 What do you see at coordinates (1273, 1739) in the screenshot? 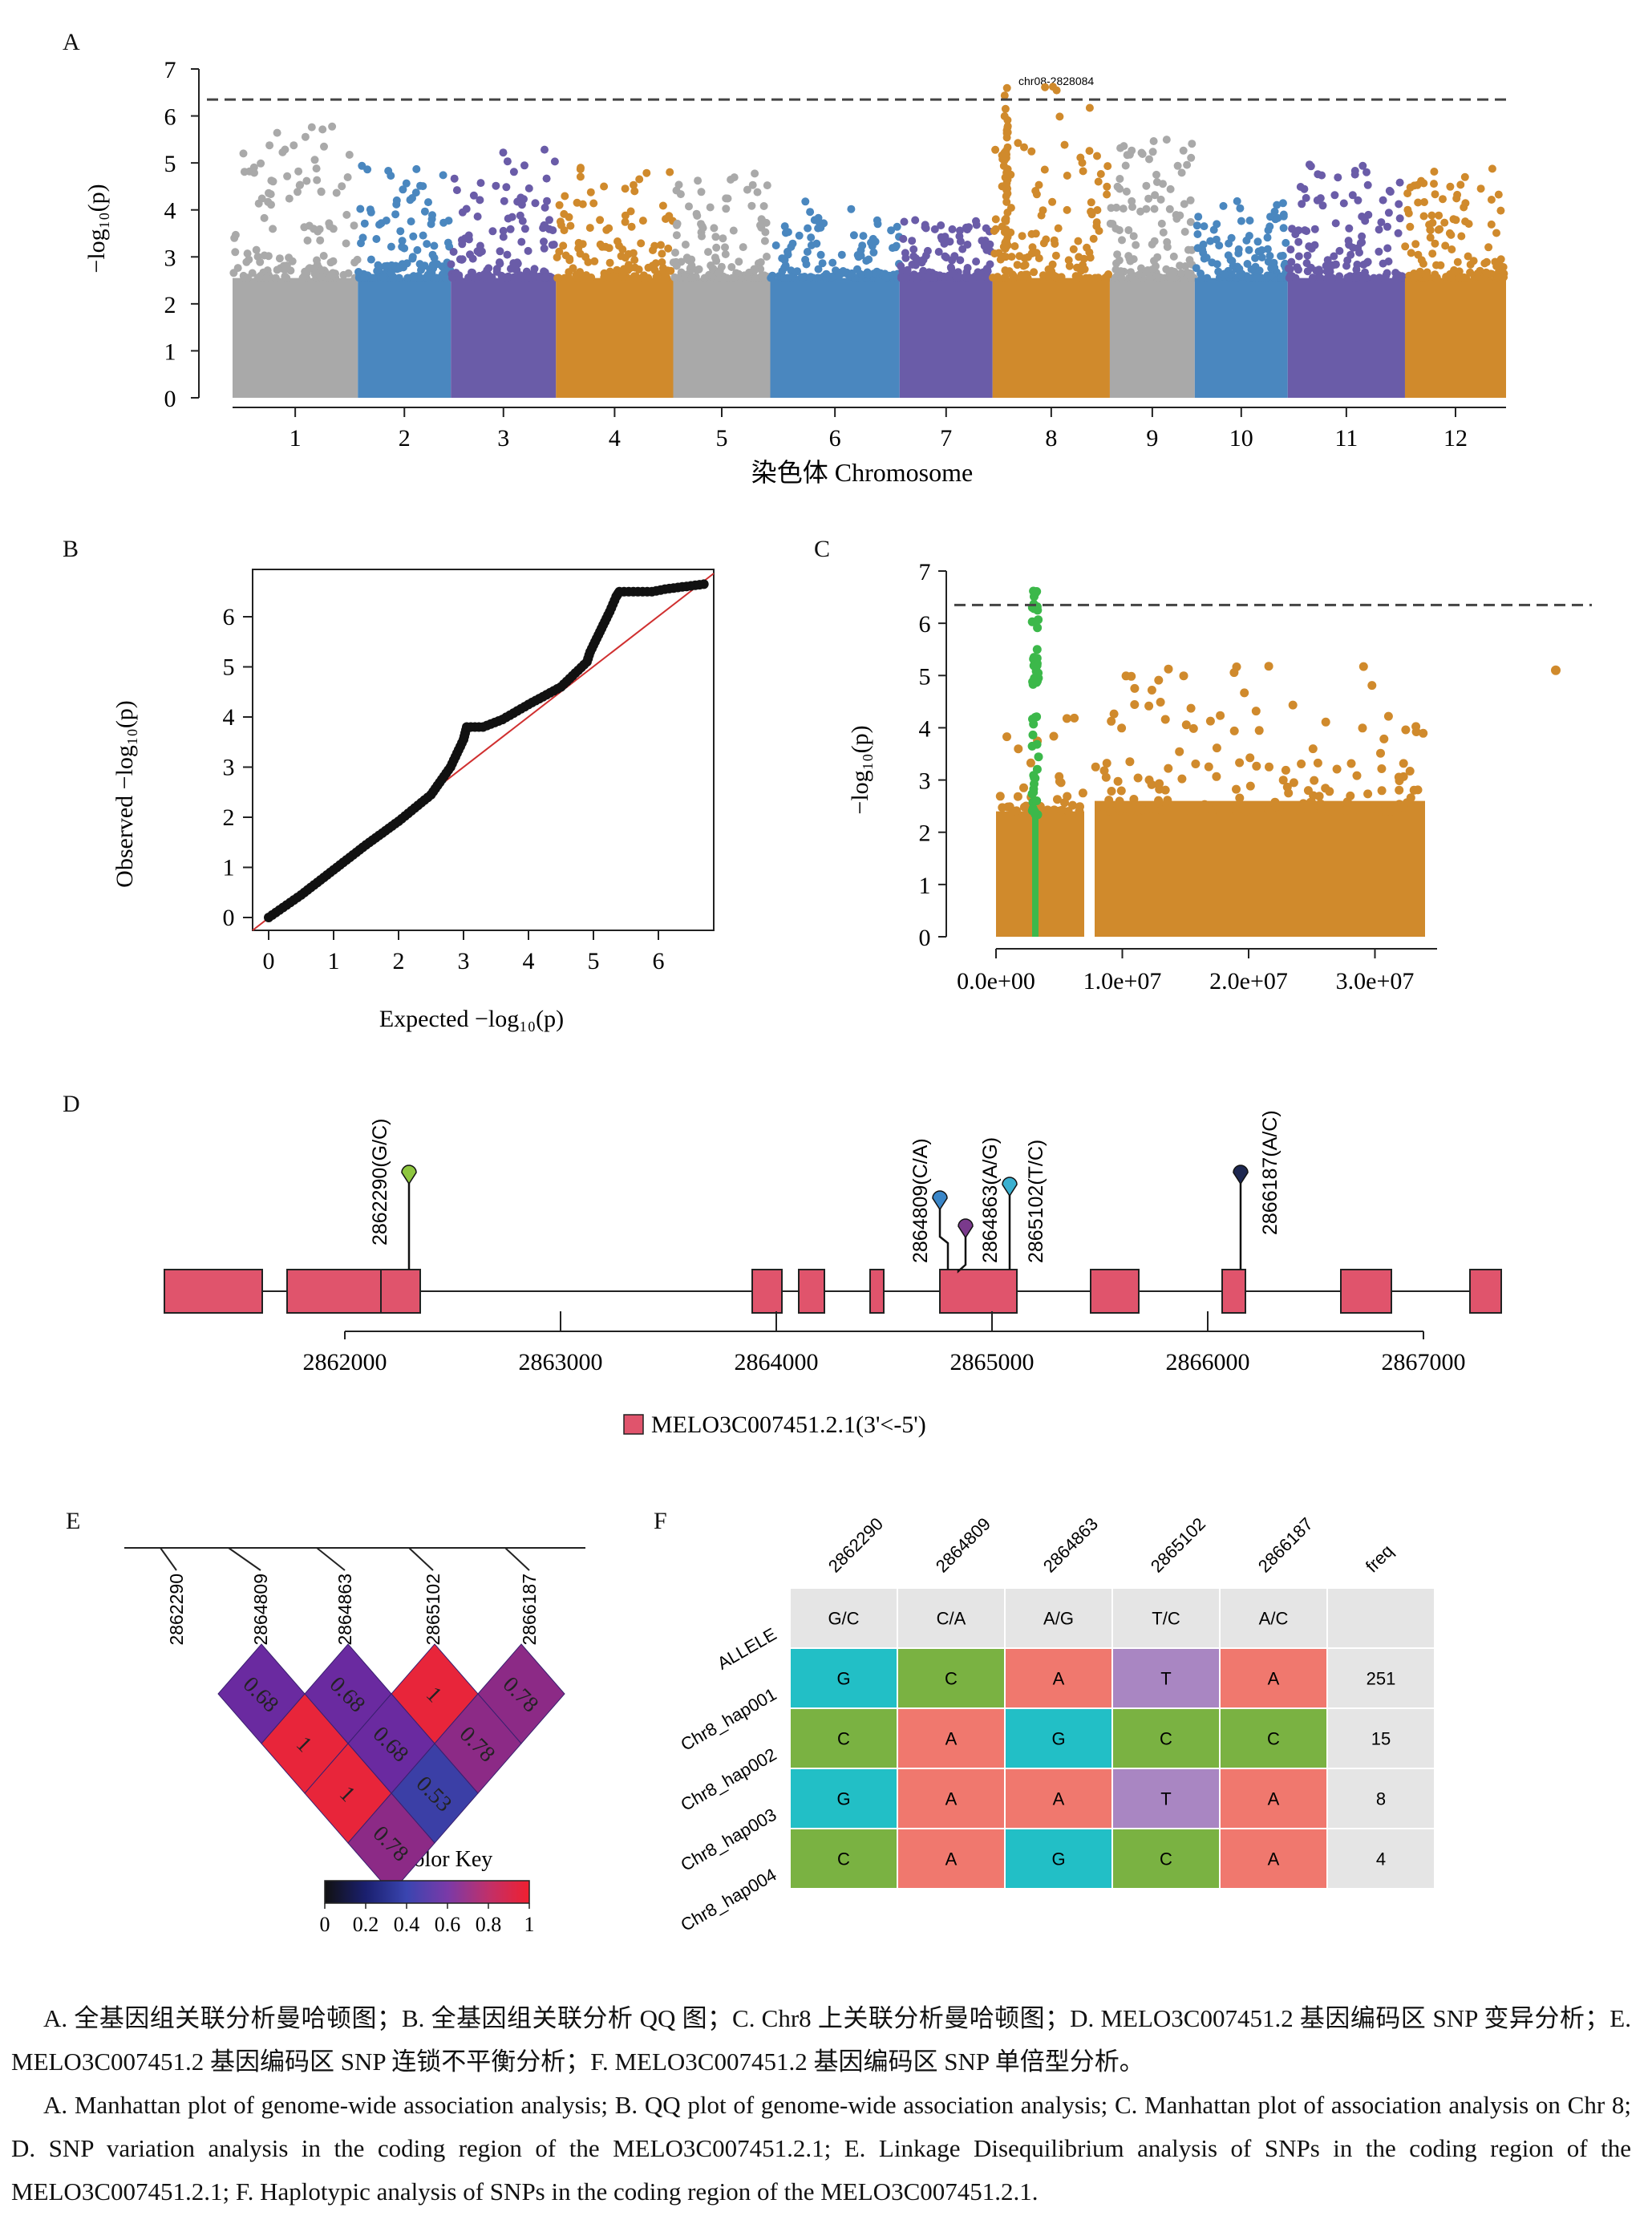
I see `hap-cell-text: C` at bounding box center [1273, 1739].